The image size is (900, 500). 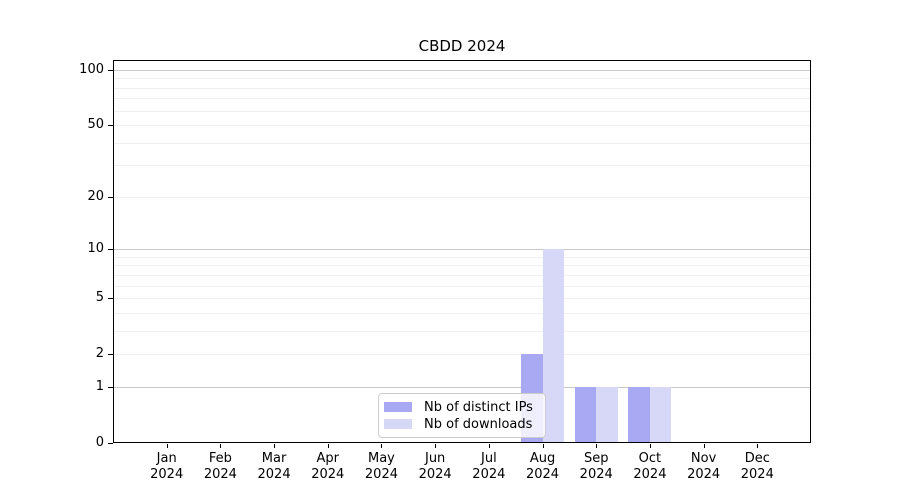 I want to click on legend-label: Nb of distinct IPs, so click(x=478, y=407).